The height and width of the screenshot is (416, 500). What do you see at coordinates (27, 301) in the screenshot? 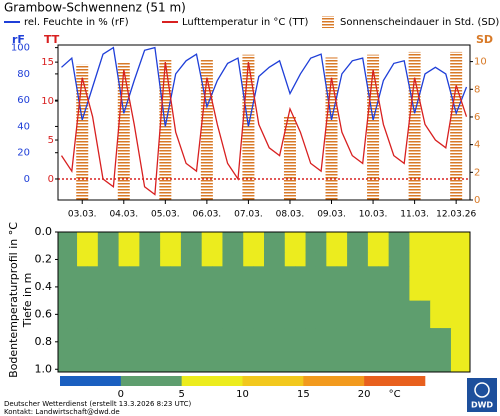
I see `axis-label: Tiefe in m` at bounding box center [27, 301].